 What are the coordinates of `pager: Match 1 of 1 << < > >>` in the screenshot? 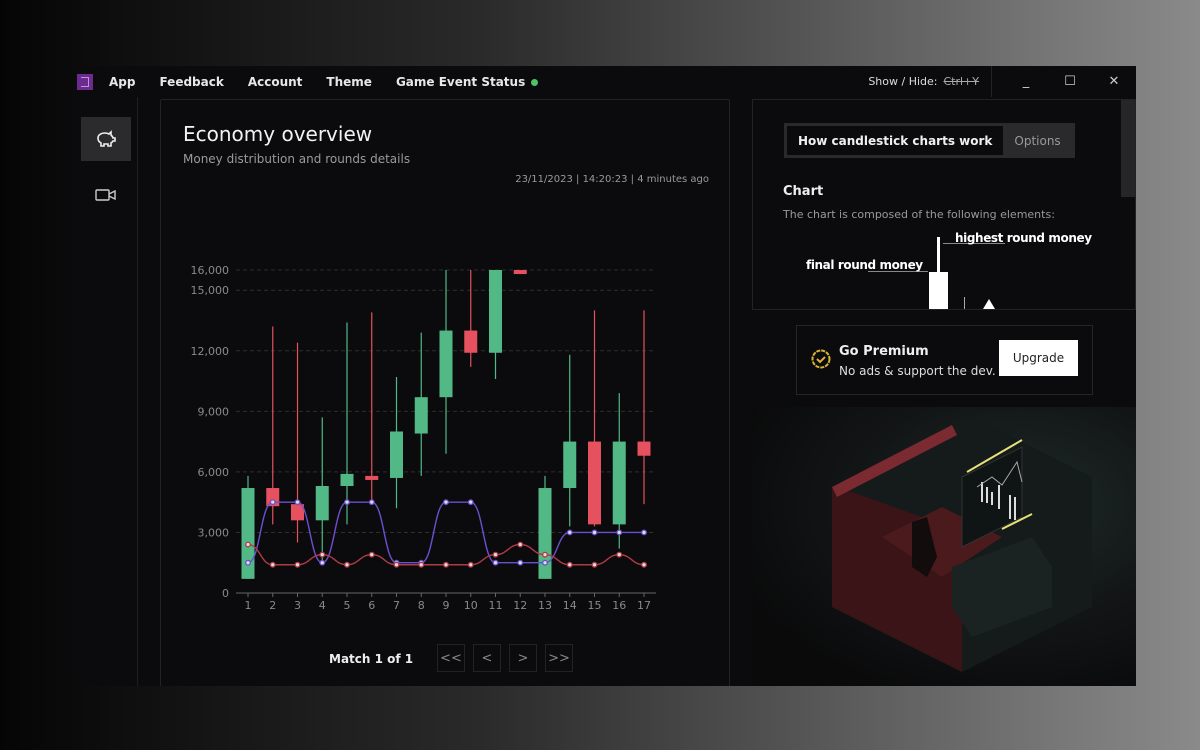 It's located at (445, 659).